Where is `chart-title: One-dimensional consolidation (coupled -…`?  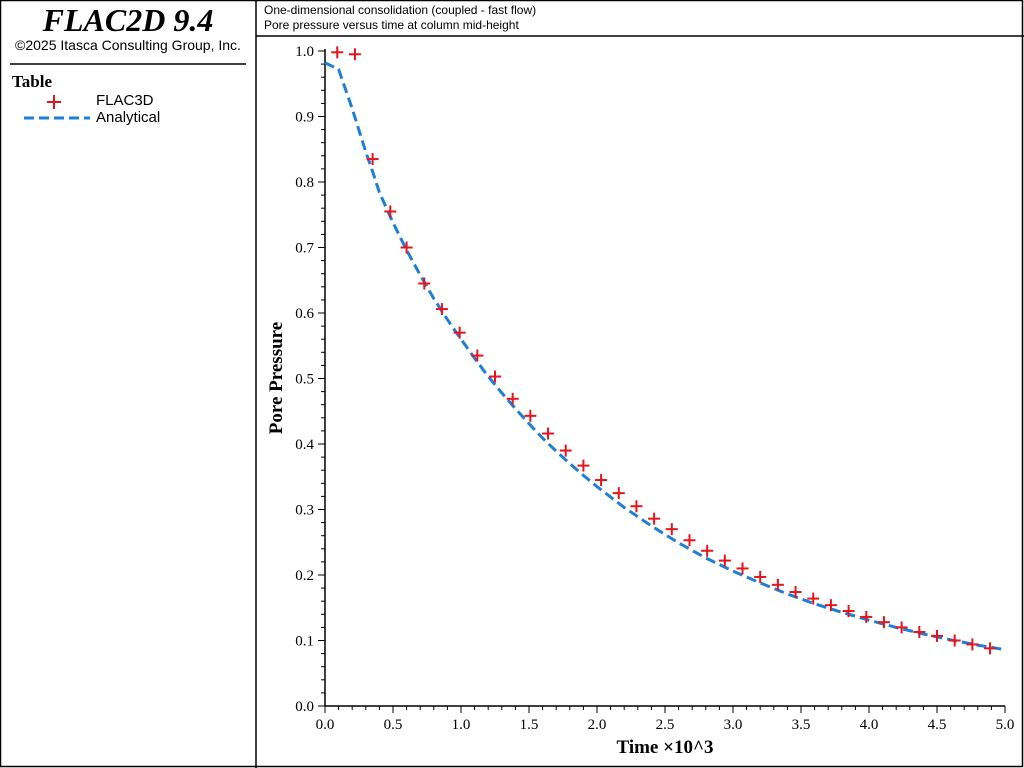
chart-title: One-dimensional consolidation (coupled -… is located at coordinates (400, 10).